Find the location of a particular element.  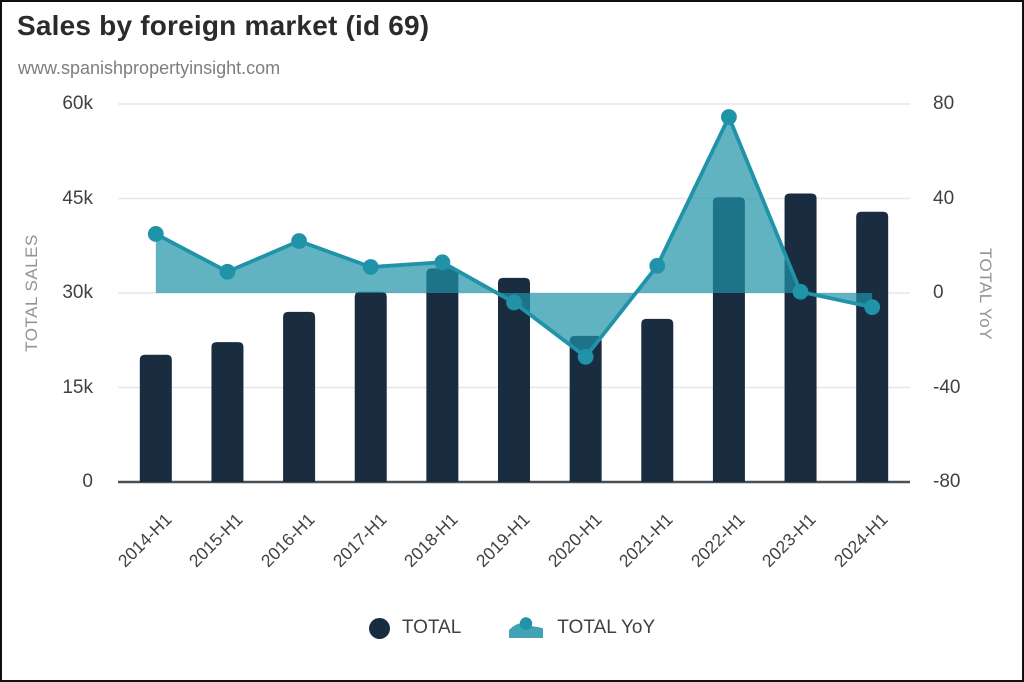

legend-item-total-yoy: TOTAL YoY is located at coordinates (581, 628).